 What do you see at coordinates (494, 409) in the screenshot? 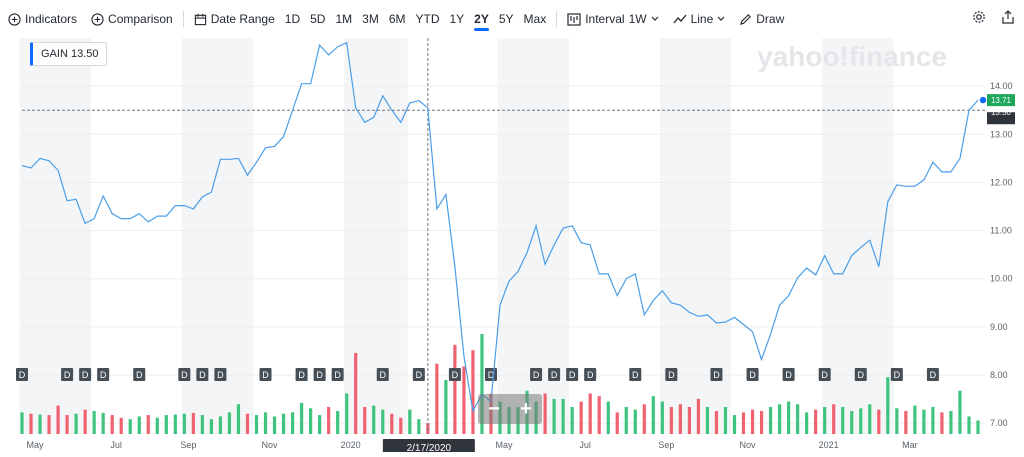
I see `zoom-out-button: −` at bounding box center [494, 409].